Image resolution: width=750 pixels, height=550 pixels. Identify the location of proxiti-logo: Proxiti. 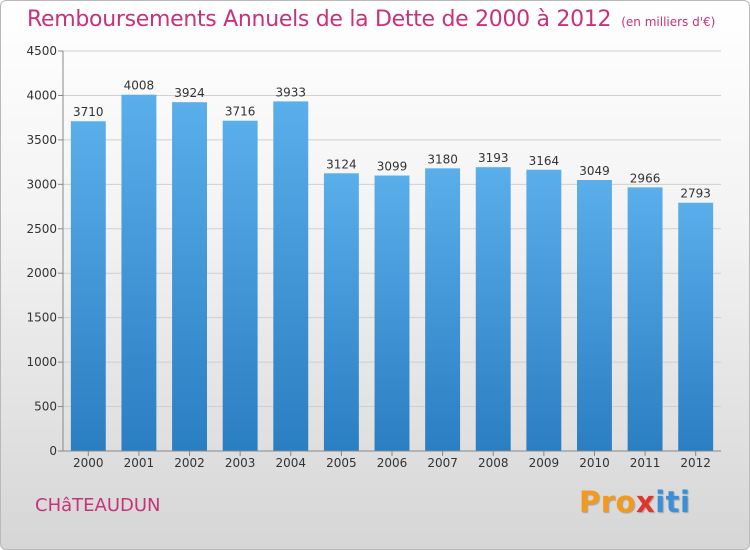
(634, 502).